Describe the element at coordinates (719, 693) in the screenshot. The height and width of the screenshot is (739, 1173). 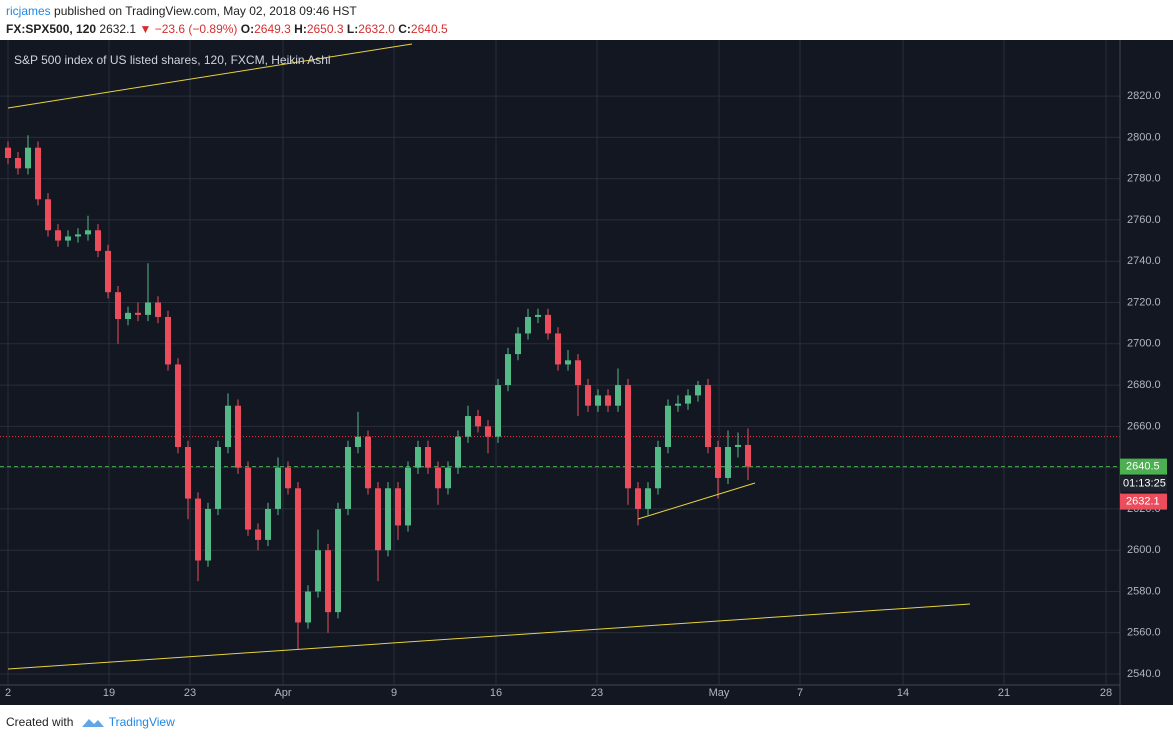
I see `x-tick-label: May` at that location.